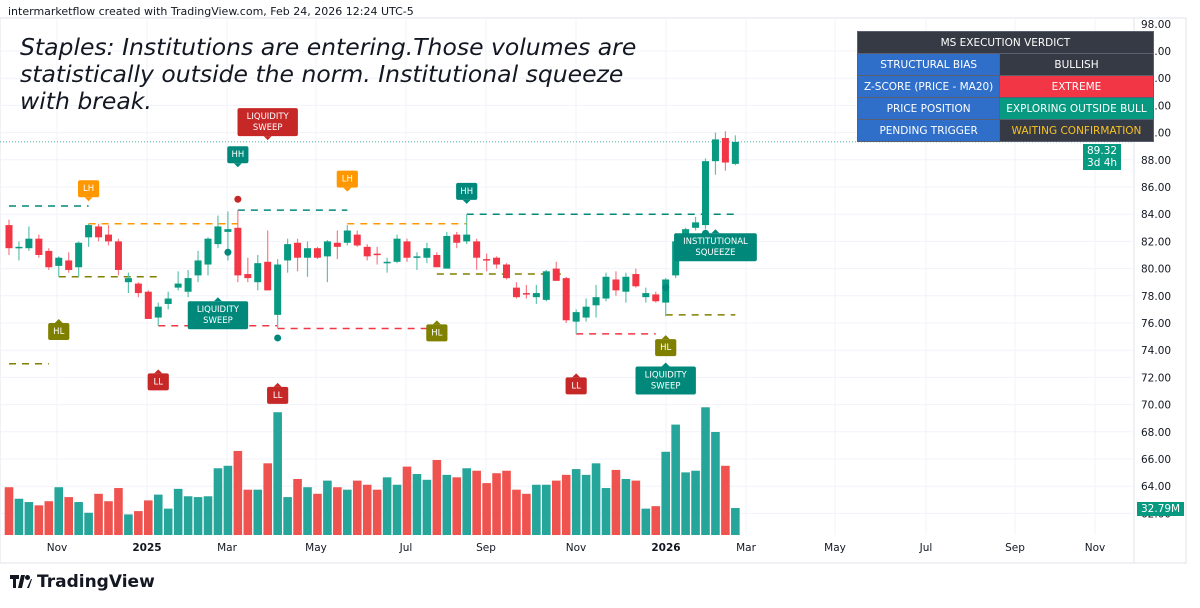  I want to click on verdict-key: PENDING TRIGGER, so click(928, 130).